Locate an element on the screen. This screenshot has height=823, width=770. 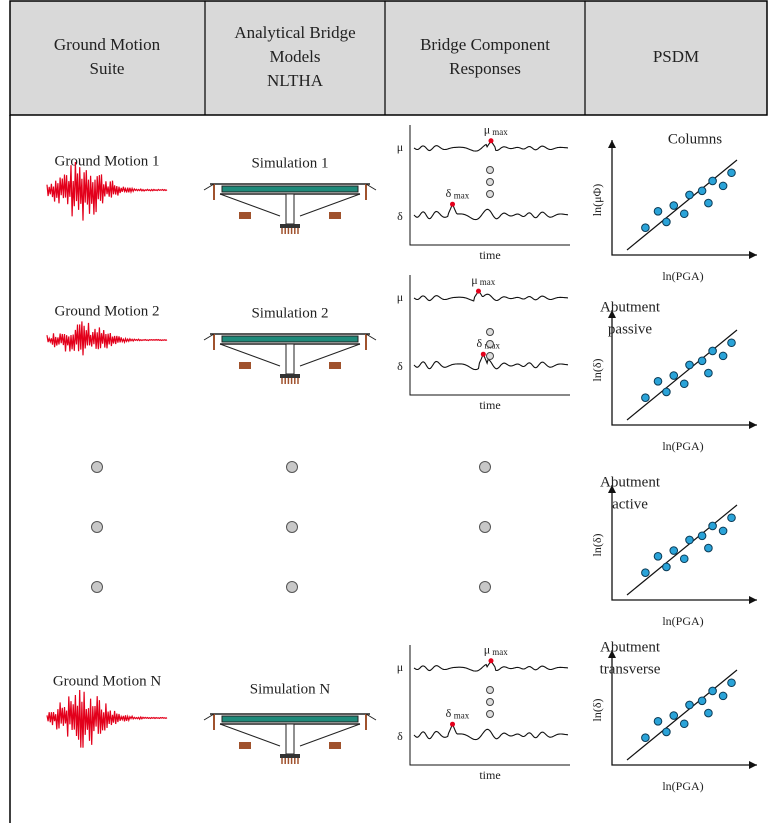
simulation-label: Simulation N is located at coordinates (290, 689).